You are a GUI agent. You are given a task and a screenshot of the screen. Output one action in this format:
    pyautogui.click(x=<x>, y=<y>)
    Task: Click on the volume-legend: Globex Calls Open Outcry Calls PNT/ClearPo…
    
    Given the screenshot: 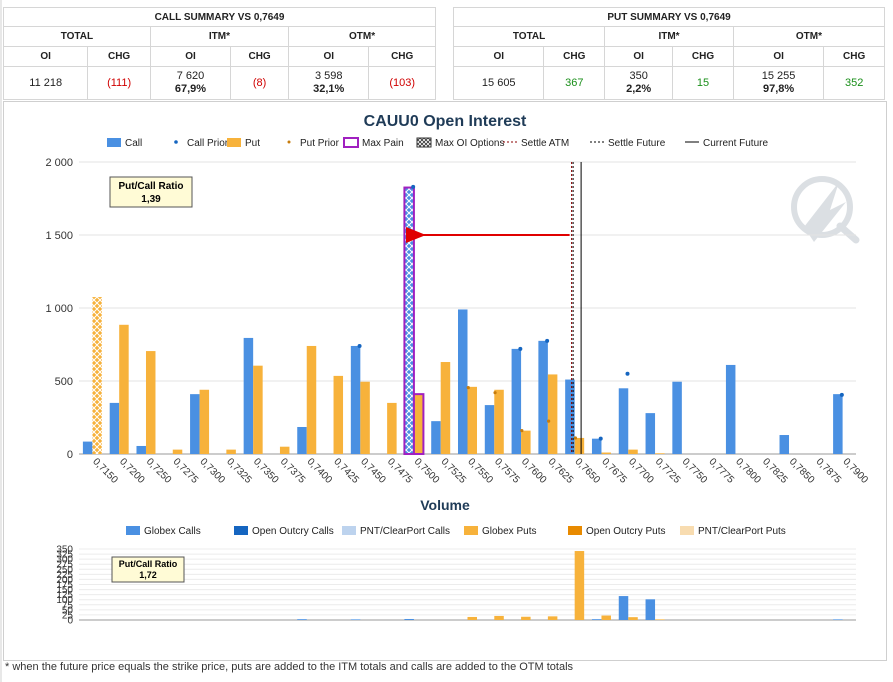 What is the action you would take?
    pyautogui.click(x=456, y=531)
    